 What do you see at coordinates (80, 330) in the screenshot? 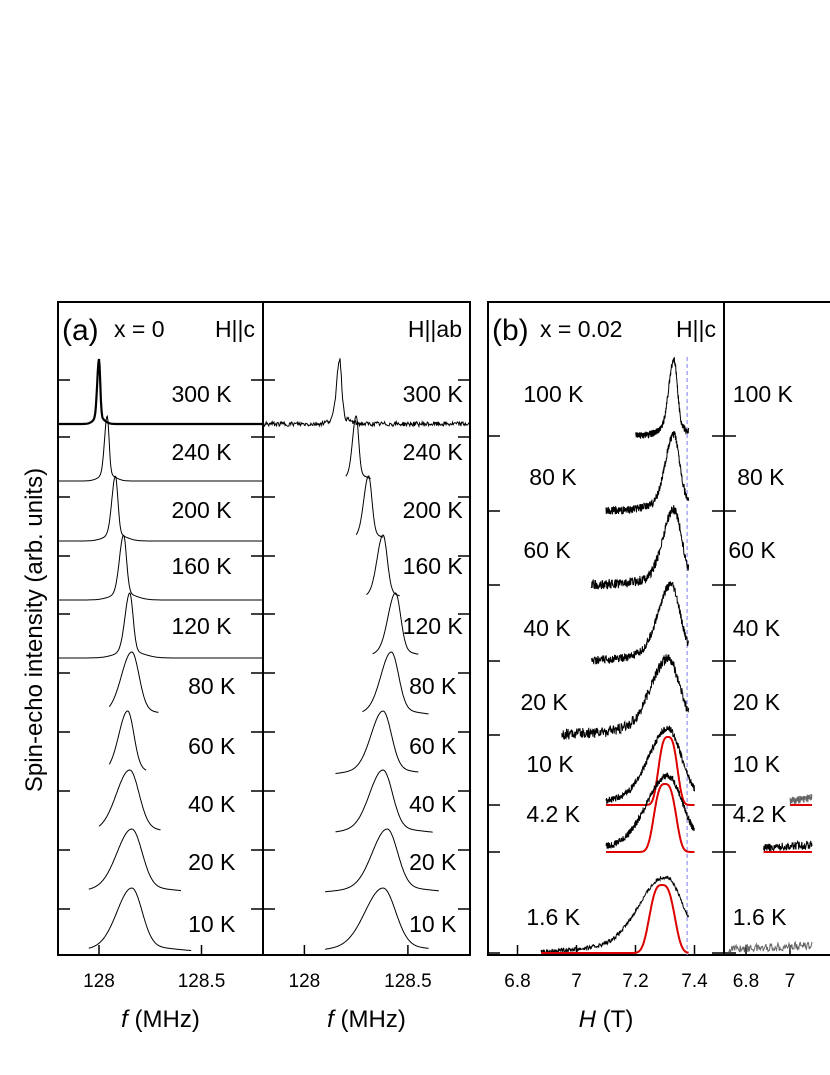
I see `panel-label: (a)` at bounding box center [80, 330].